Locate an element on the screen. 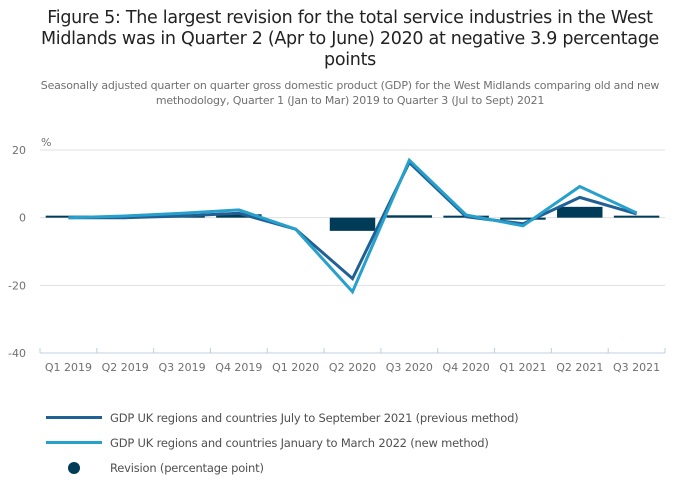 This screenshot has width=700, height=502. y-tick-label: -40 is located at coordinates (17, 353).